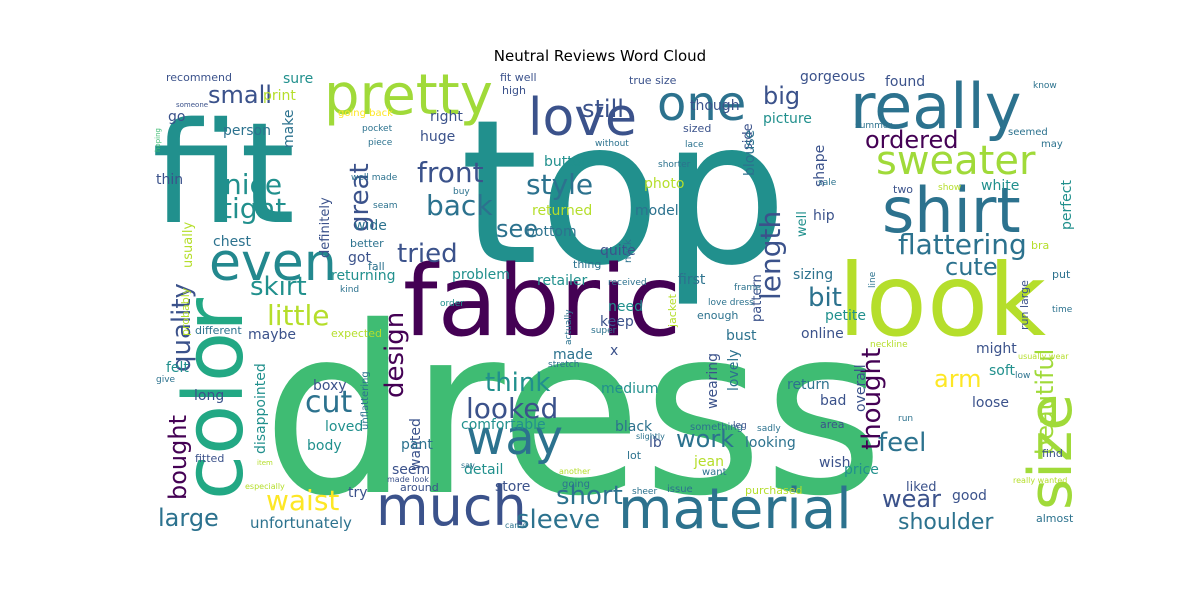 This screenshot has width=1200, height=600. What do you see at coordinates (757, 298) in the screenshot?
I see `word-pattern: pattern` at bounding box center [757, 298].